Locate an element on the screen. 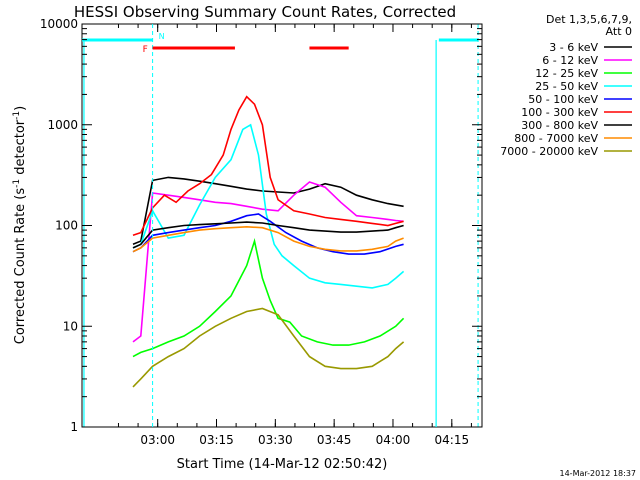 The height and width of the screenshot is (480, 640). legend-item-label-1: 6 - 12 keV is located at coordinates (570, 60).